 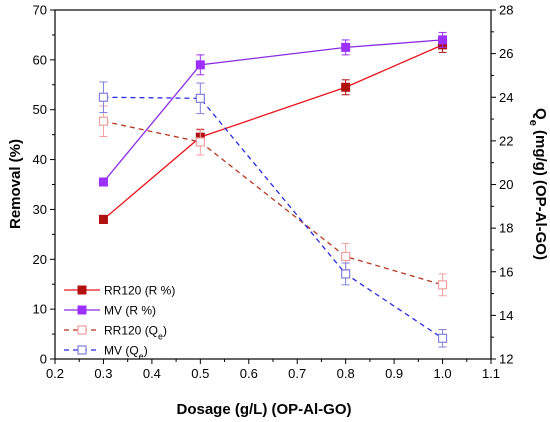 I want to click on legend-label: RR120 (Qe), so click(x=135, y=333).